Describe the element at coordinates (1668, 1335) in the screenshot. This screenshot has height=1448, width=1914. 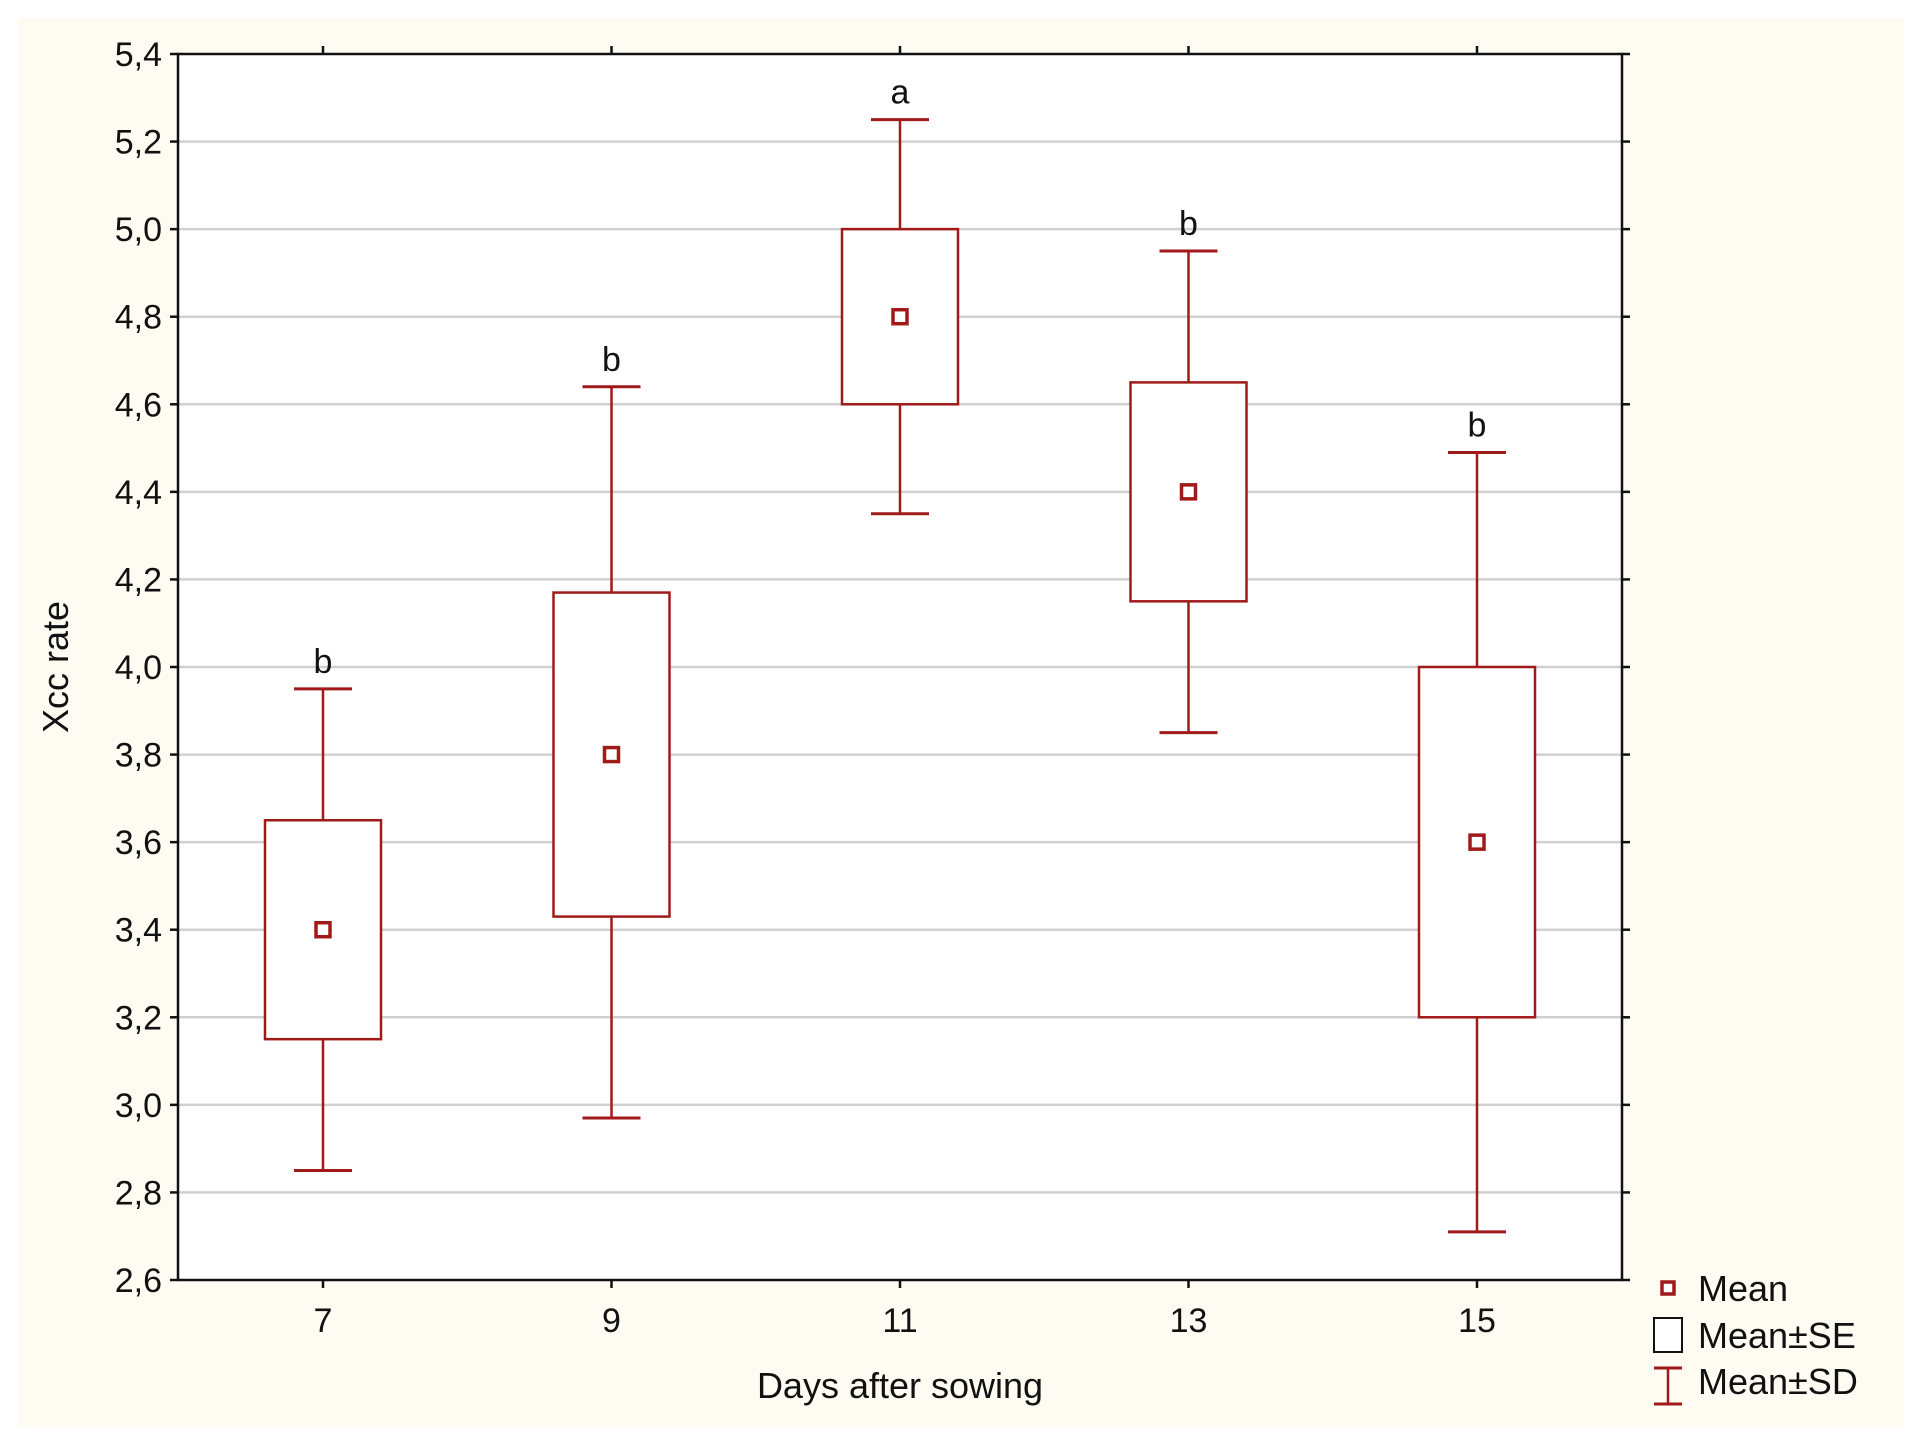
I see `legend-se-box` at that location.